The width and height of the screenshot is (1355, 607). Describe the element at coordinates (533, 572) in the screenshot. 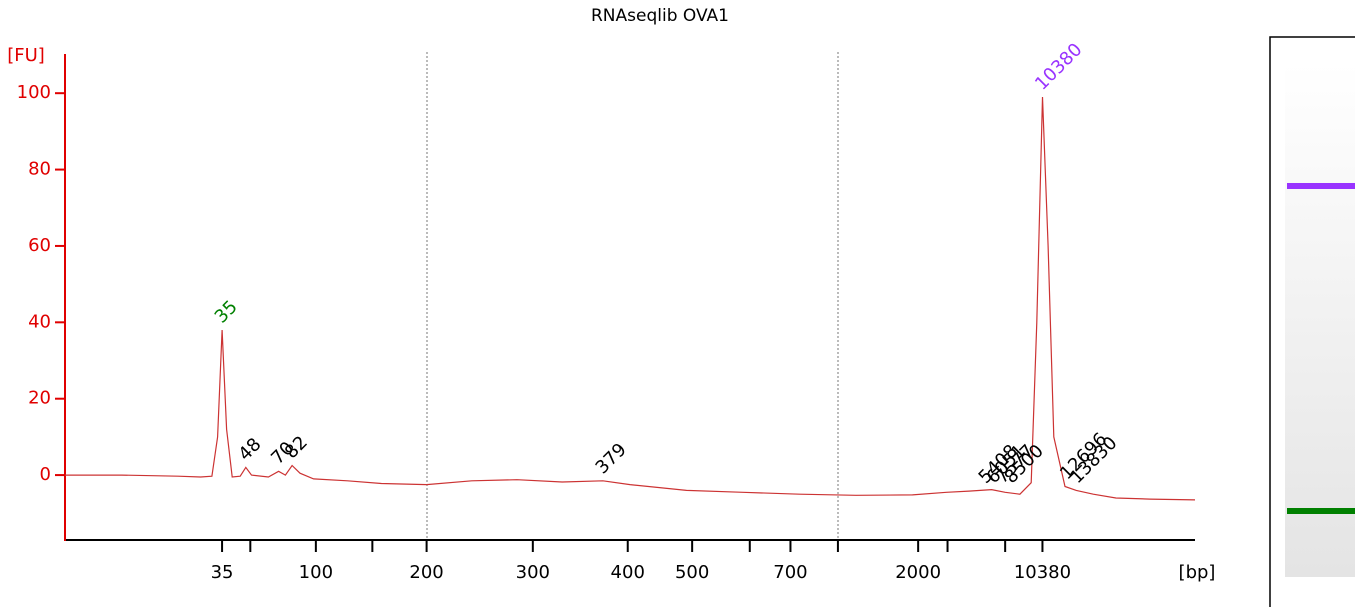

I see `x-tick-label: 300` at that location.